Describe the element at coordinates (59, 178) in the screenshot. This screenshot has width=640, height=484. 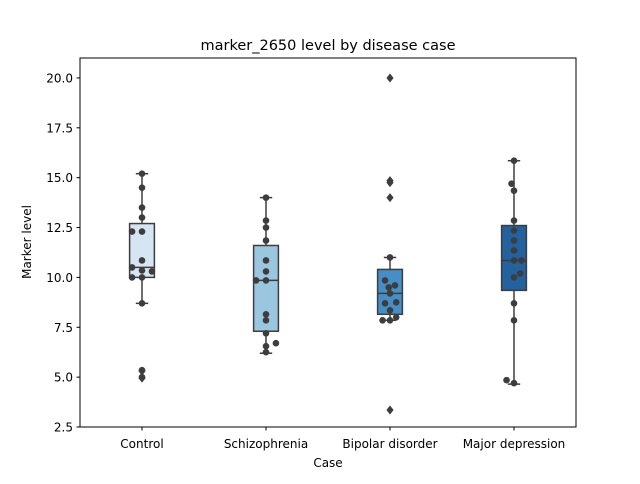
I see `y-tick-label: 15.0` at that location.